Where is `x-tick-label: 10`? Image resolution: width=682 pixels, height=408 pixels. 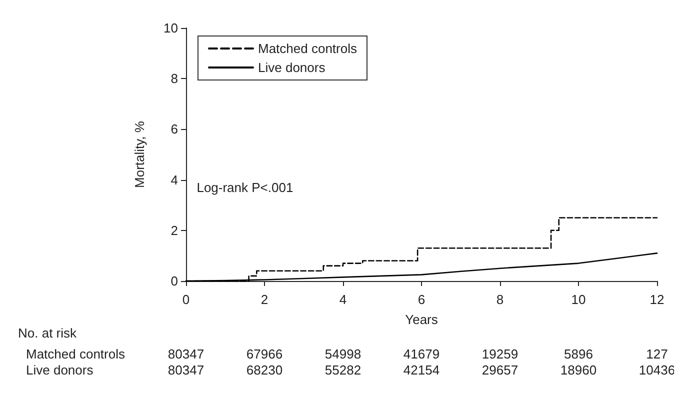 x-tick-label: 10 is located at coordinates (578, 299).